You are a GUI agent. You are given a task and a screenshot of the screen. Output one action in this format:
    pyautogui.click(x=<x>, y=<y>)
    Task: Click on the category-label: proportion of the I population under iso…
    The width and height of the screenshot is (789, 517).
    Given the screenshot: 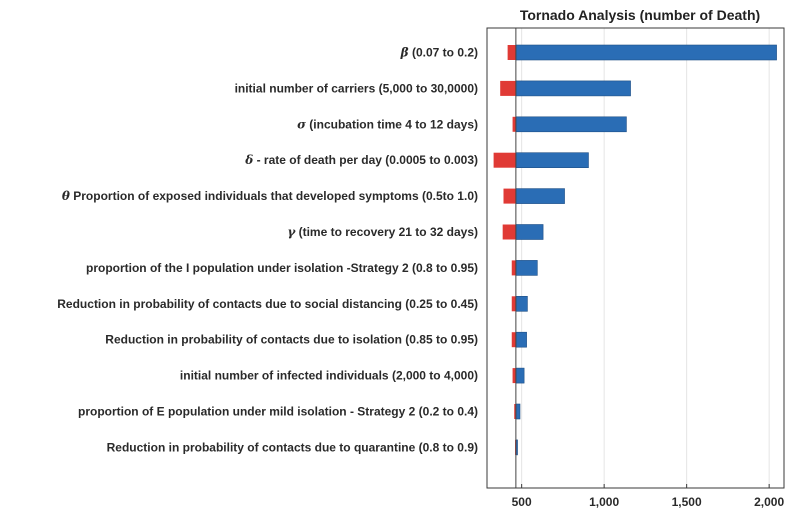 What is the action you would take?
    pyautogui.click(x=282, y=268)
    